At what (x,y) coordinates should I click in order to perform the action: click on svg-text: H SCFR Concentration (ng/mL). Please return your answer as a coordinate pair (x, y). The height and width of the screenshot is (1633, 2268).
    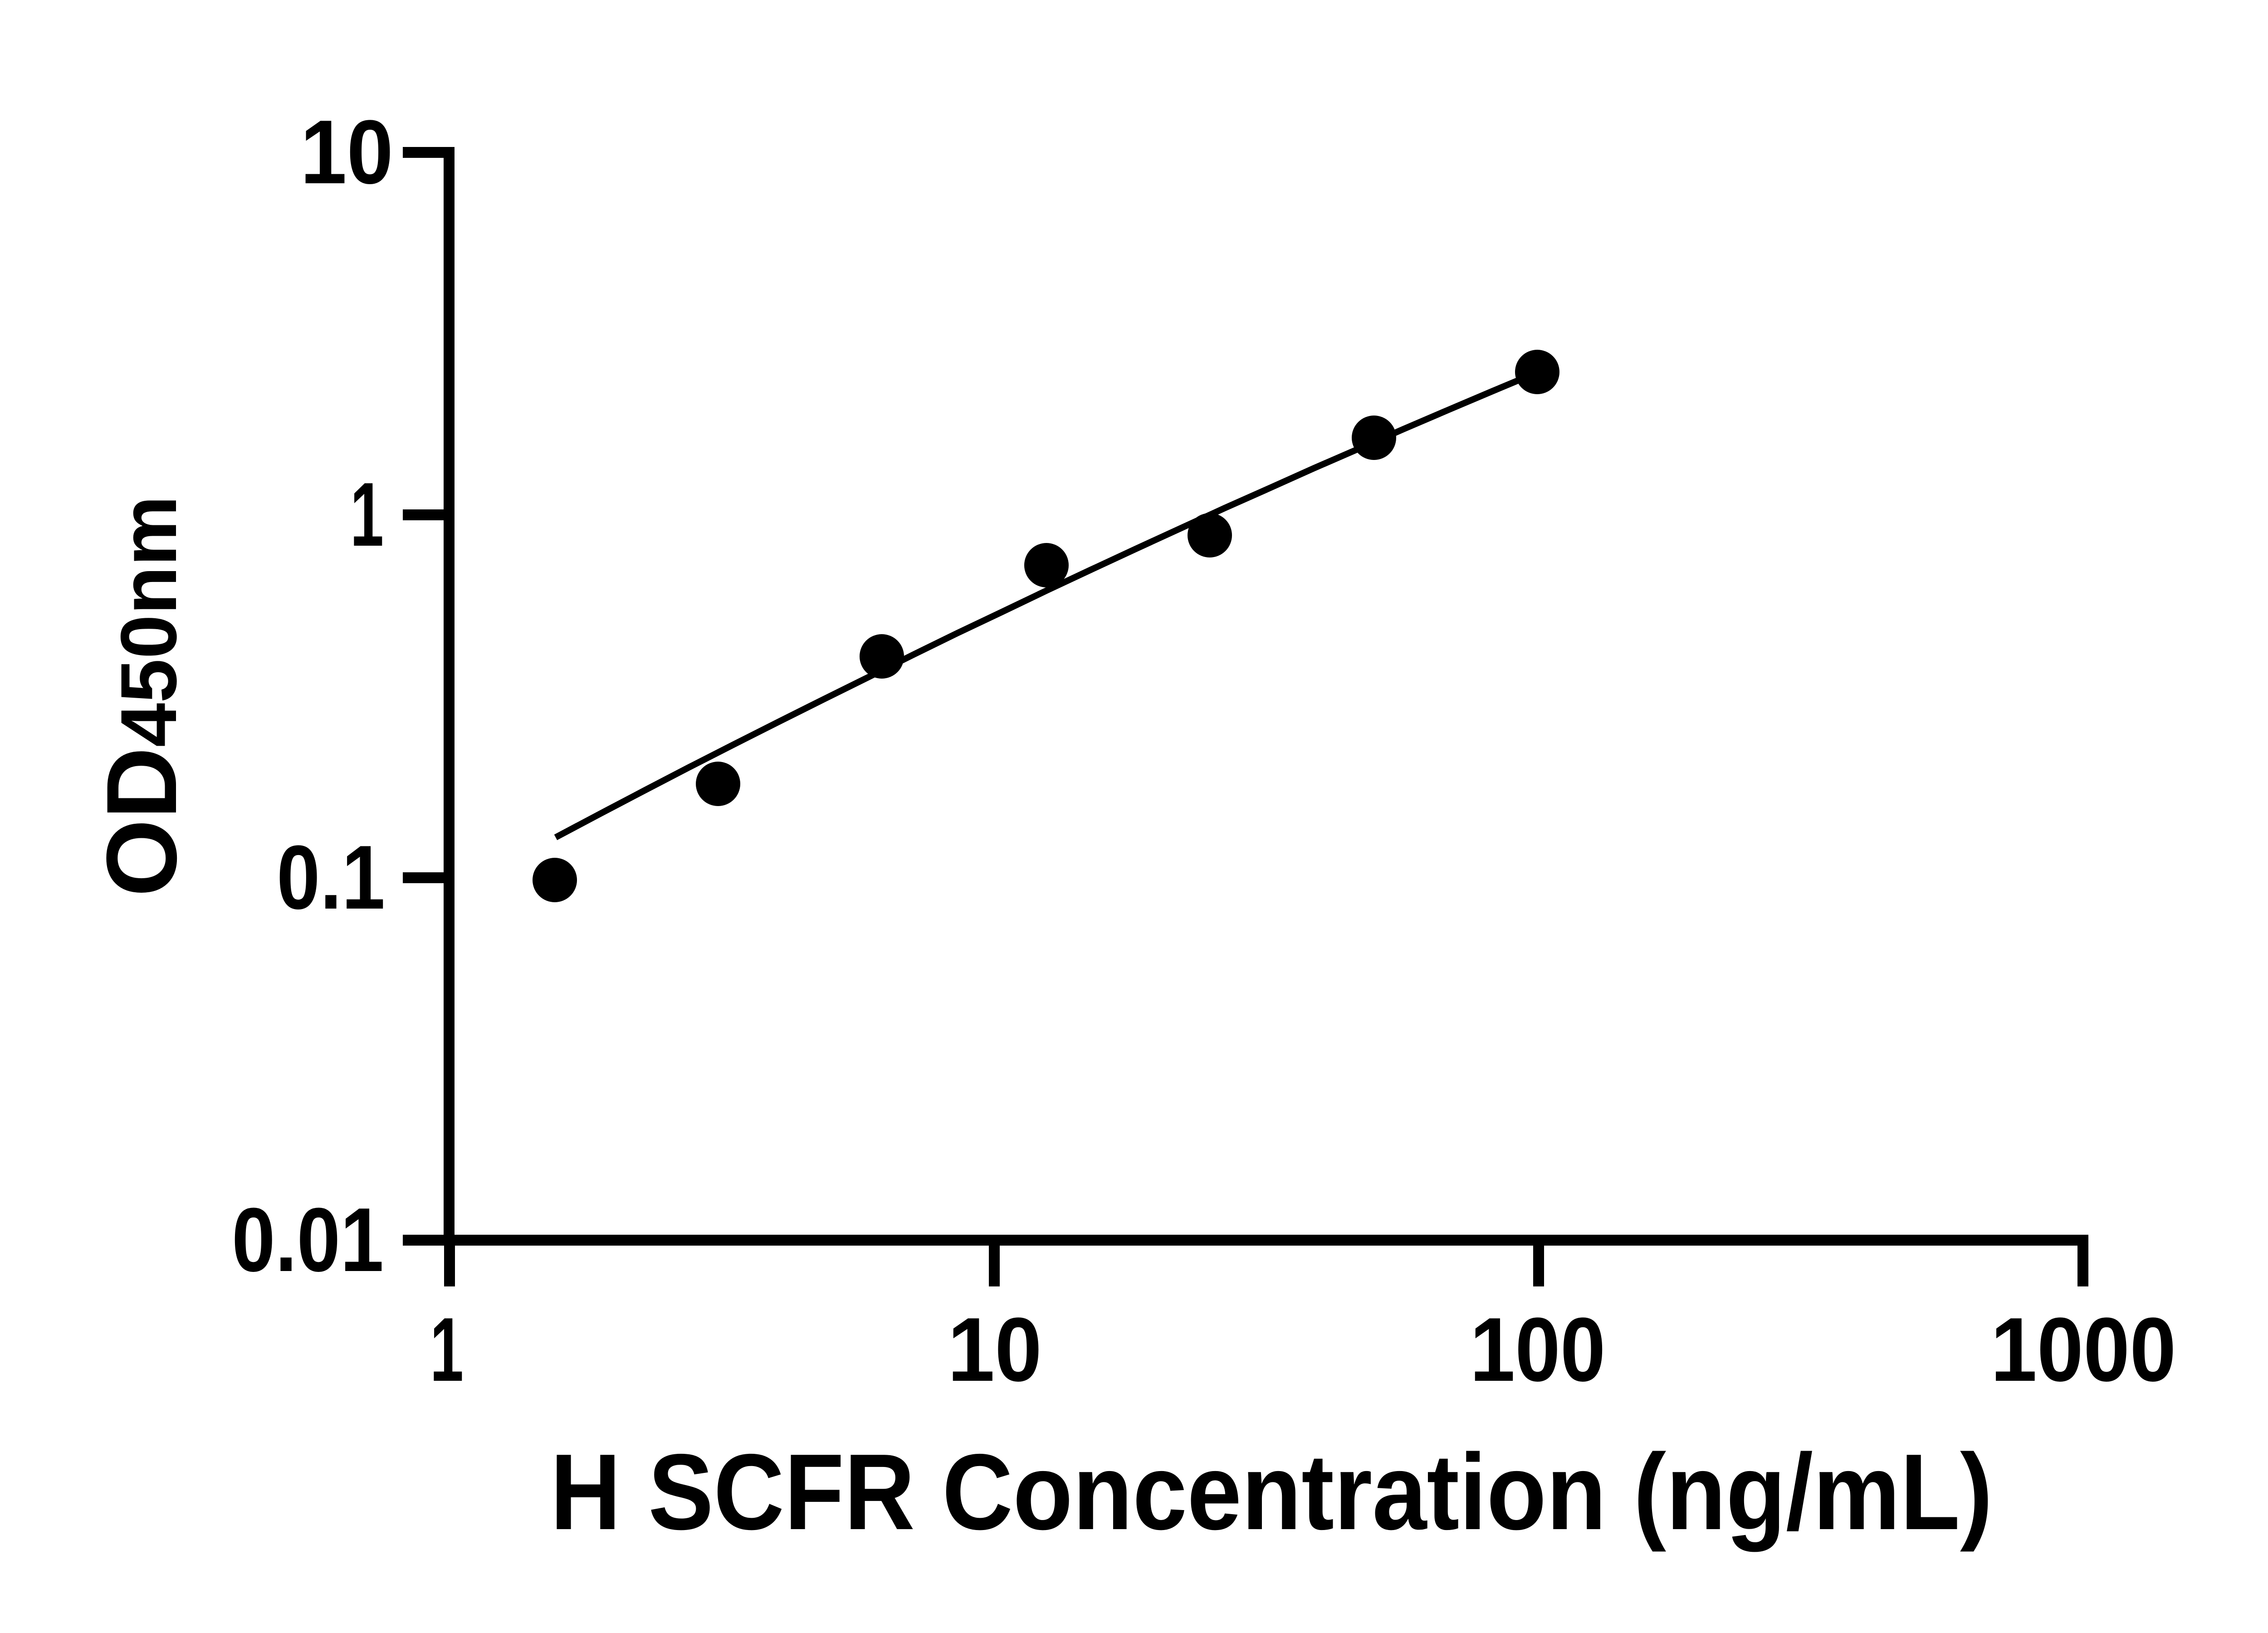
    Looking at the image, I should click on (1271, 1492).